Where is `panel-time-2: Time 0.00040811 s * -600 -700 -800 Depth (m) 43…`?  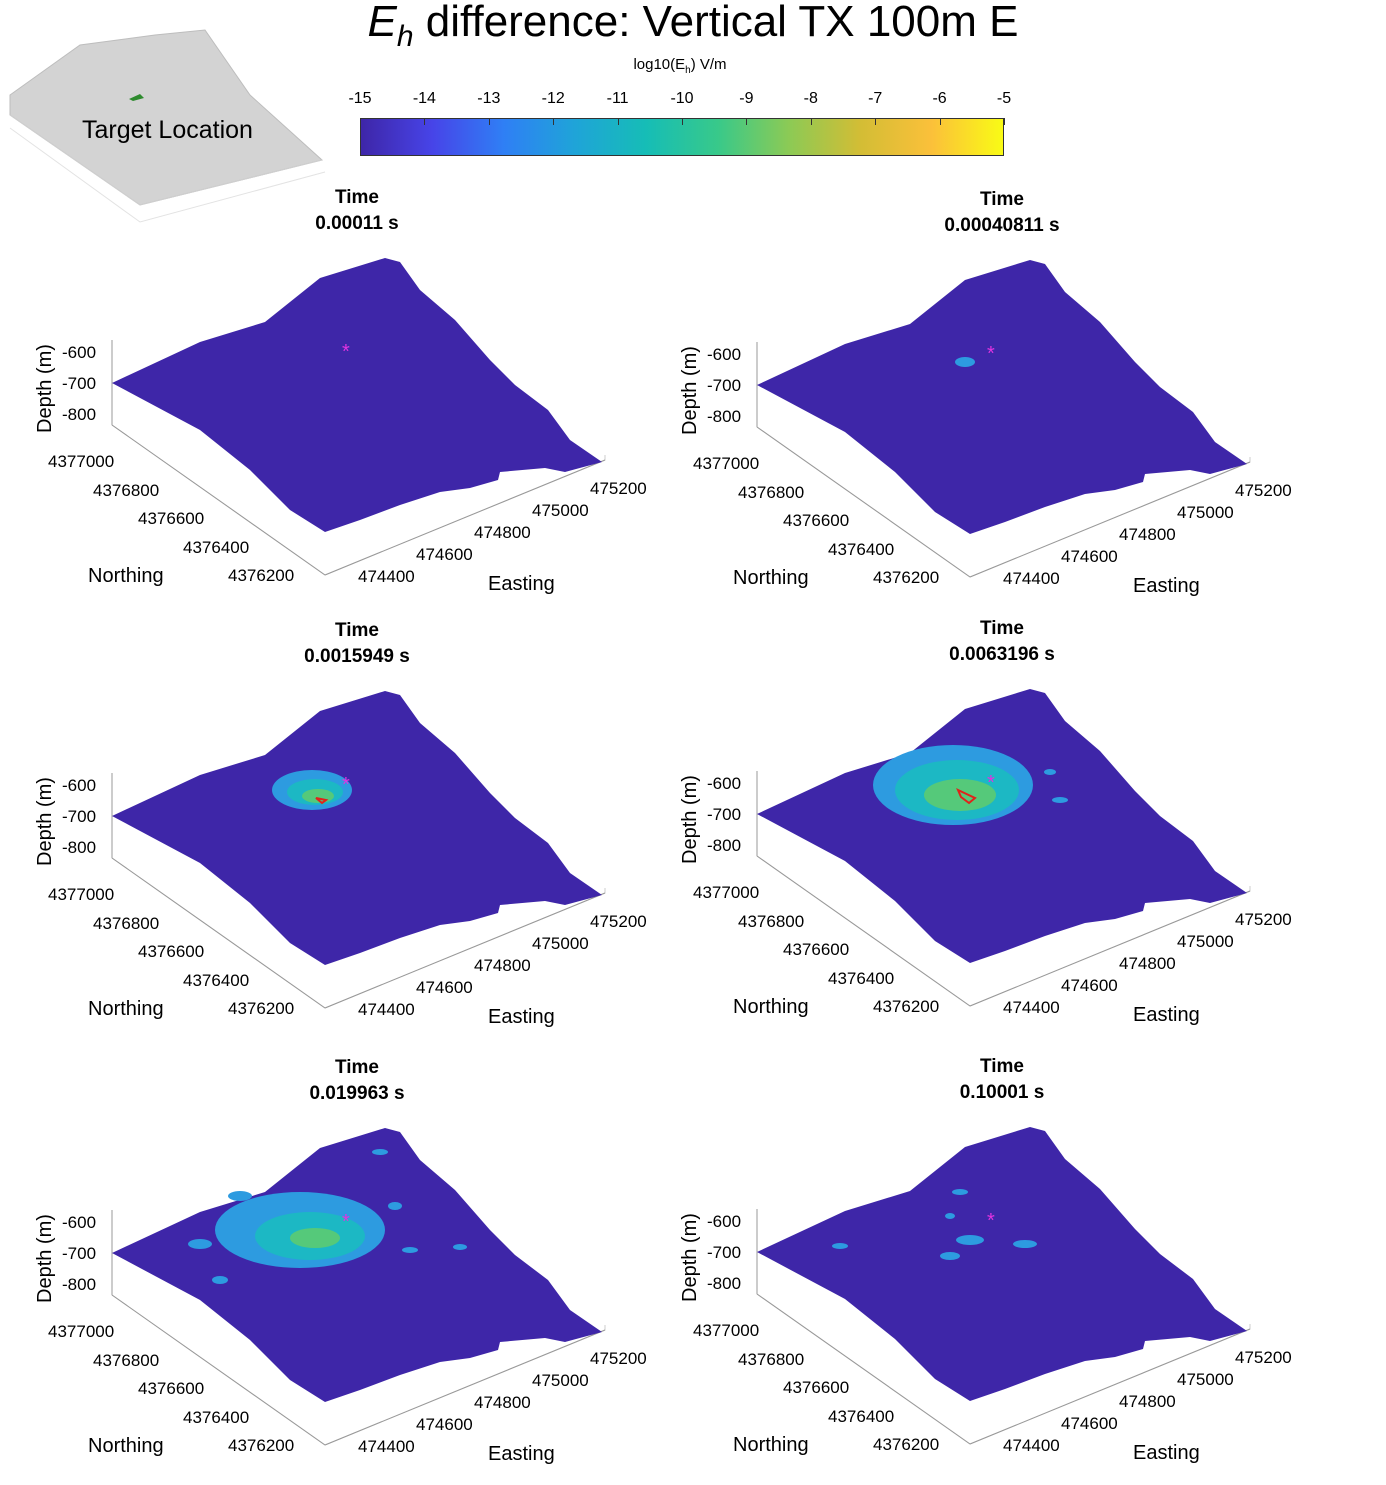
panel-time-2: Time 0.00040811 s * -600 -700 -800 Depth (m) 43… is located at coordinates (968, 402).